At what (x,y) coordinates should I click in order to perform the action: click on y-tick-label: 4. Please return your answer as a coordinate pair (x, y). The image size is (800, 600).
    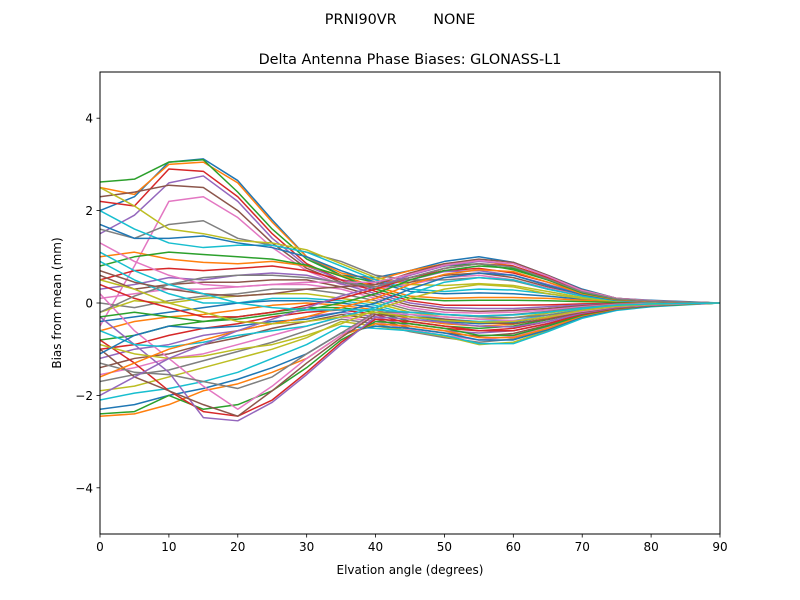
    Looking at the image, I should click on (89, 119).